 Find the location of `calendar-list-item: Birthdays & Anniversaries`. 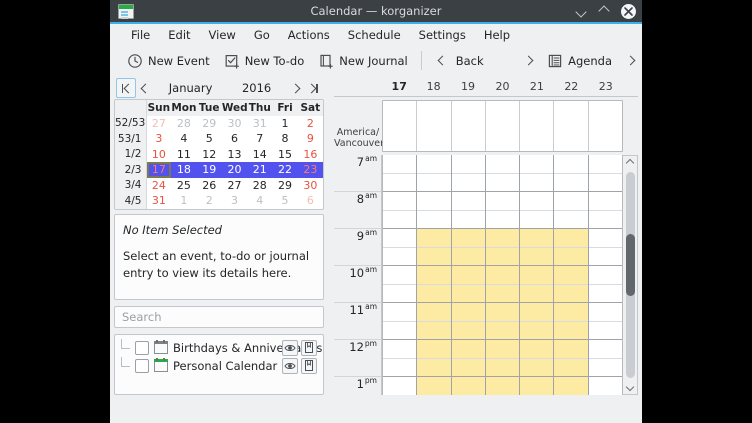

calendar-list-item: Birthdays & Anniversaries is located at coordinates (221, 347).